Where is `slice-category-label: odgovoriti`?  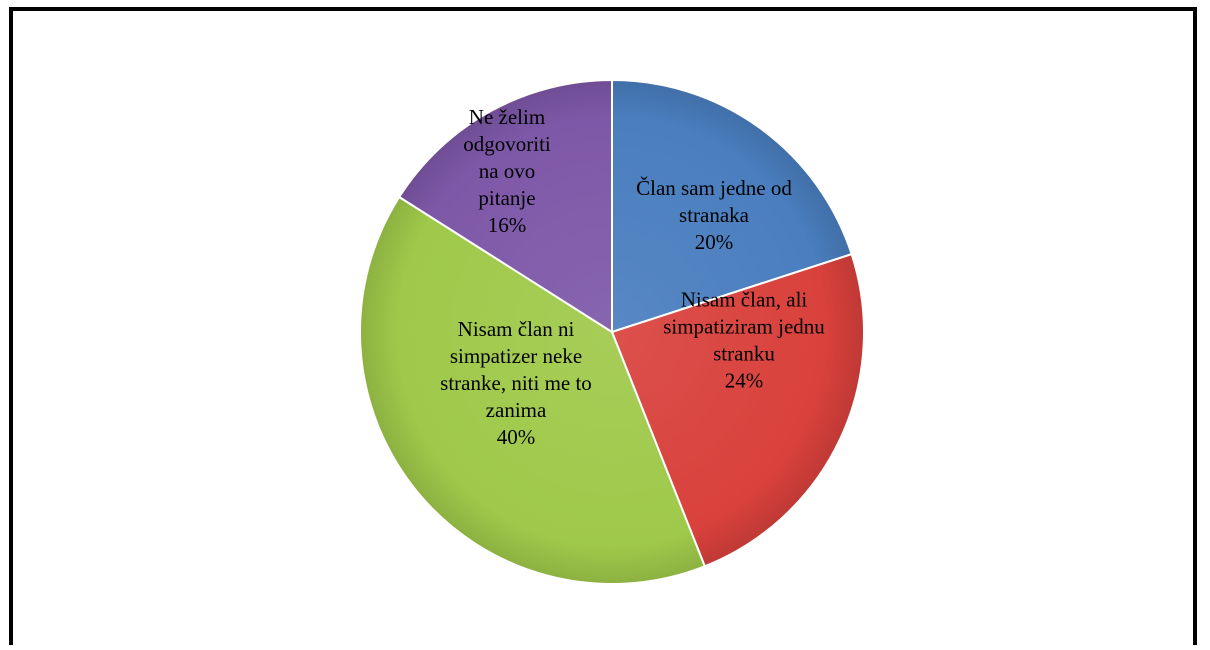 slice-category-label: odgovoriti is located at coordinates (507, 144).